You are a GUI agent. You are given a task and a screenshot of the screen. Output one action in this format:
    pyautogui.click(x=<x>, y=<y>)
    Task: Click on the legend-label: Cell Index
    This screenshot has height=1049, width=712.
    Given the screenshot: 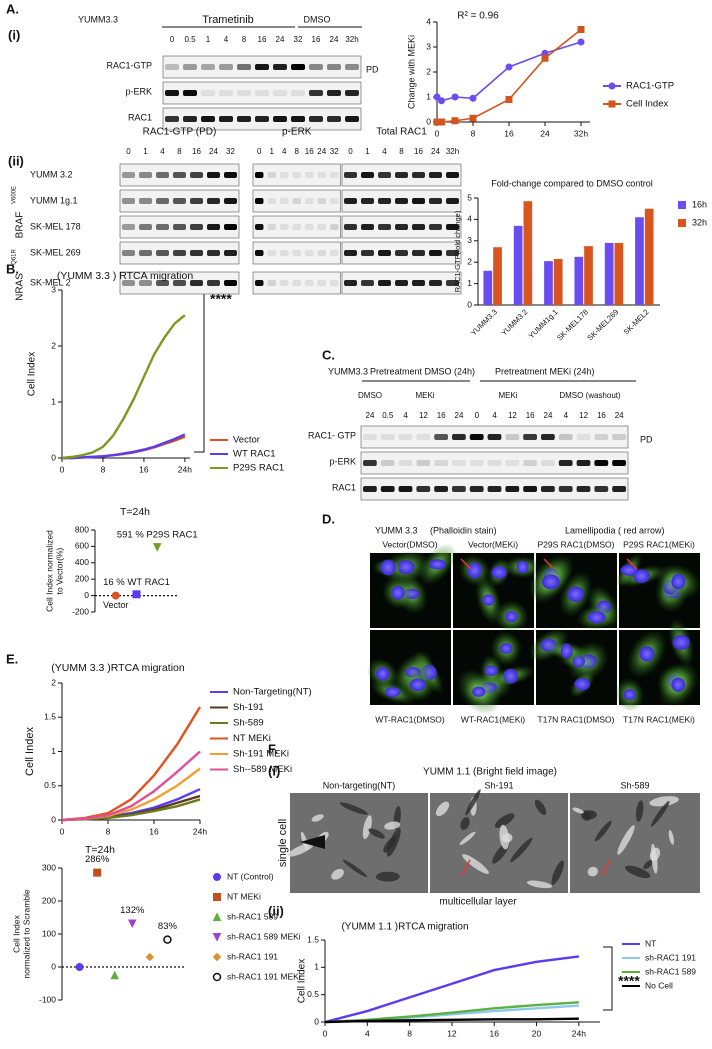 What is the action you would take?
    pyautogui.click(x=647, y=104)
    